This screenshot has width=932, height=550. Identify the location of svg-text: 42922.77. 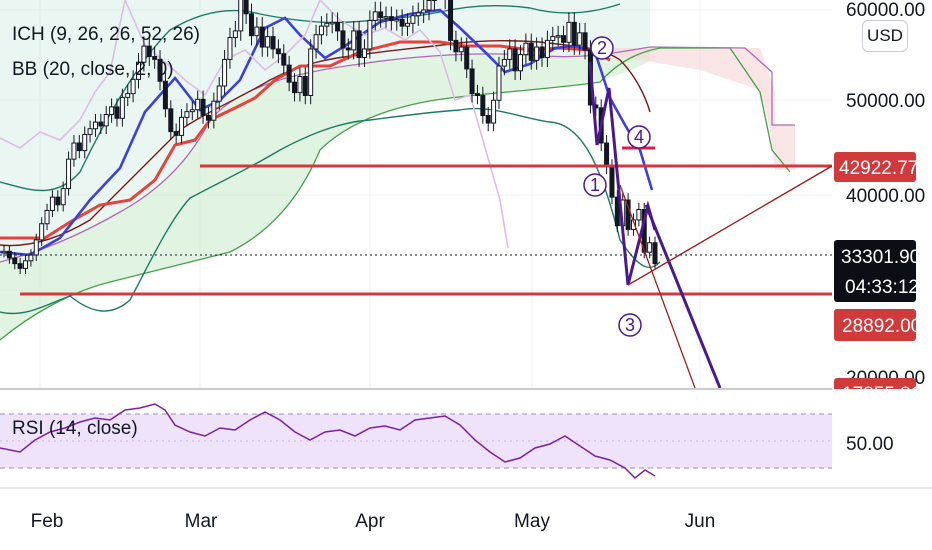
(878, 168).